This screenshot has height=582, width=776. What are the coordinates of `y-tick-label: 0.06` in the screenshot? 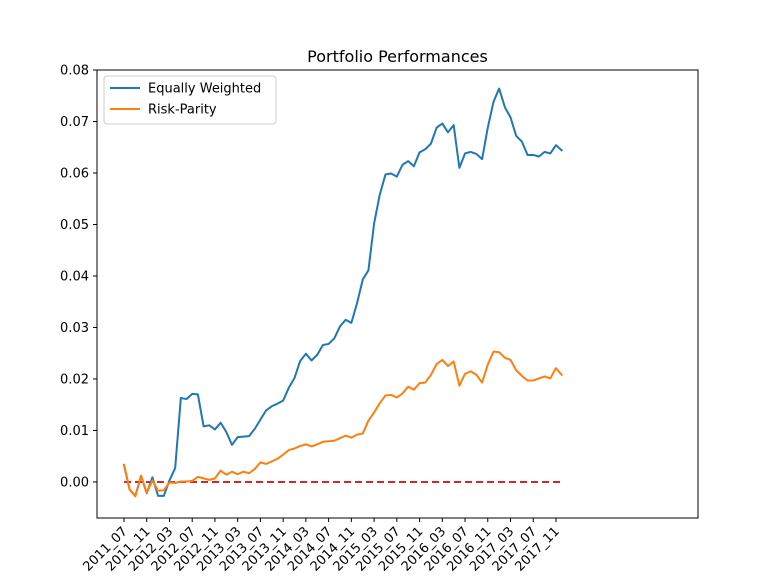 It's located at (74, 173).